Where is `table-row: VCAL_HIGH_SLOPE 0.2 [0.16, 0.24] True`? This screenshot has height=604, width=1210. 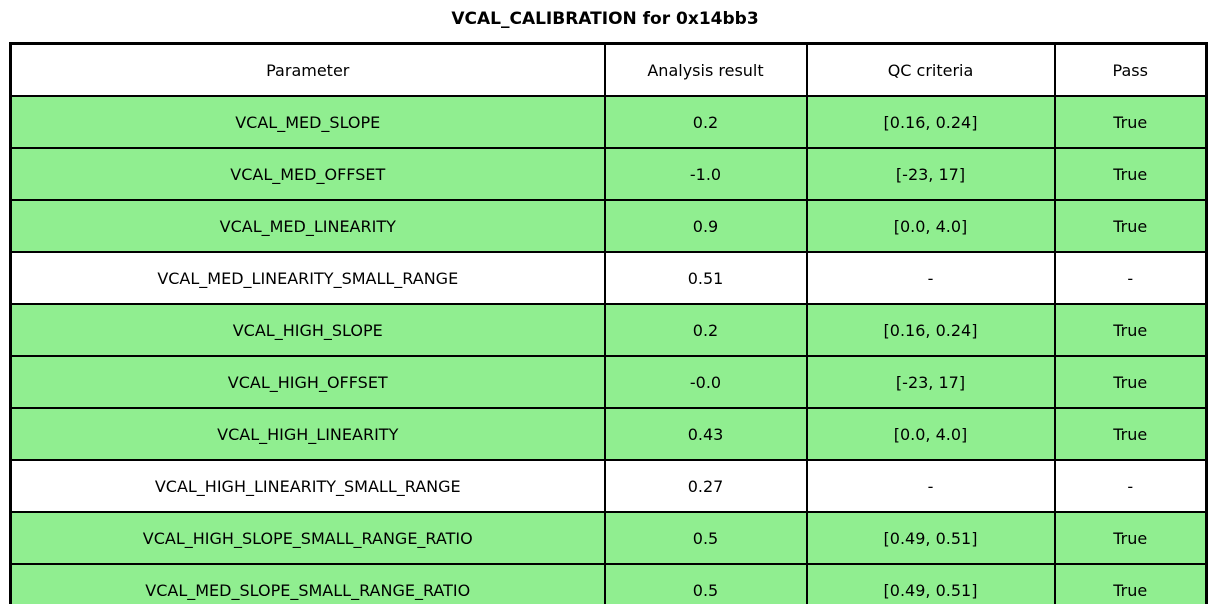
table-row: VCAL_HIGH_SLOPE 0.2 [0.16, 0.24] True is located at coordinates (608, 330).